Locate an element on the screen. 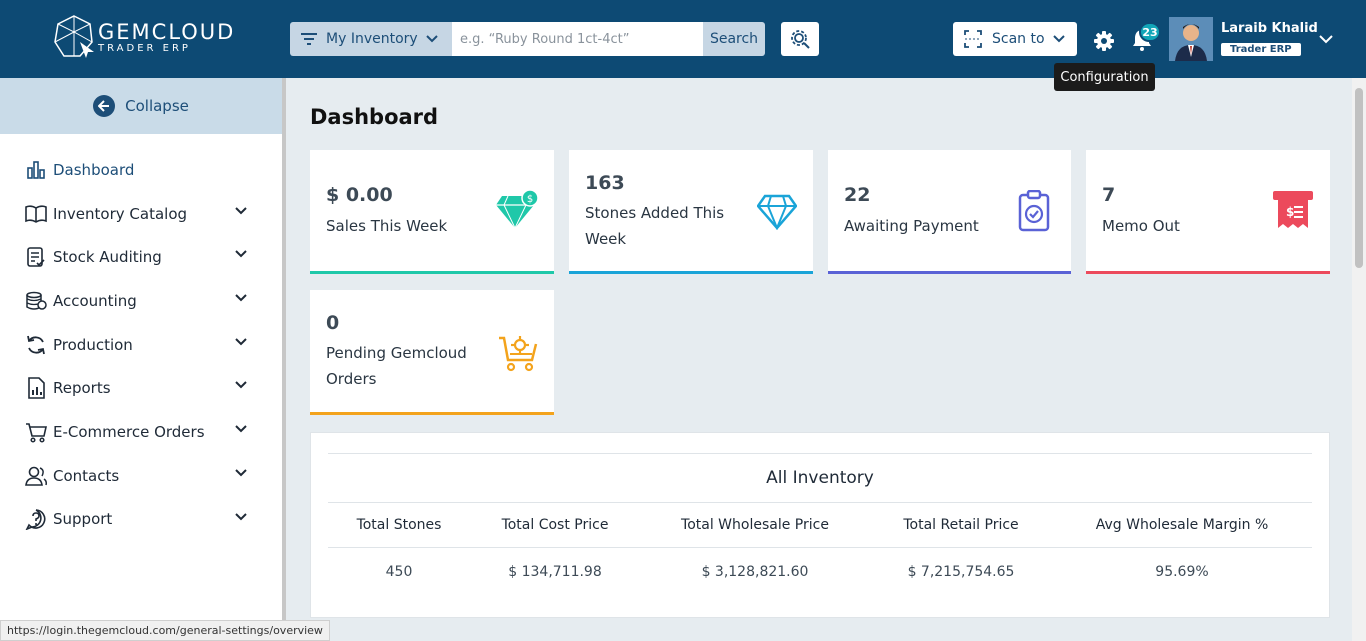  arrow-left-icon is located at coordinates (104, 106).